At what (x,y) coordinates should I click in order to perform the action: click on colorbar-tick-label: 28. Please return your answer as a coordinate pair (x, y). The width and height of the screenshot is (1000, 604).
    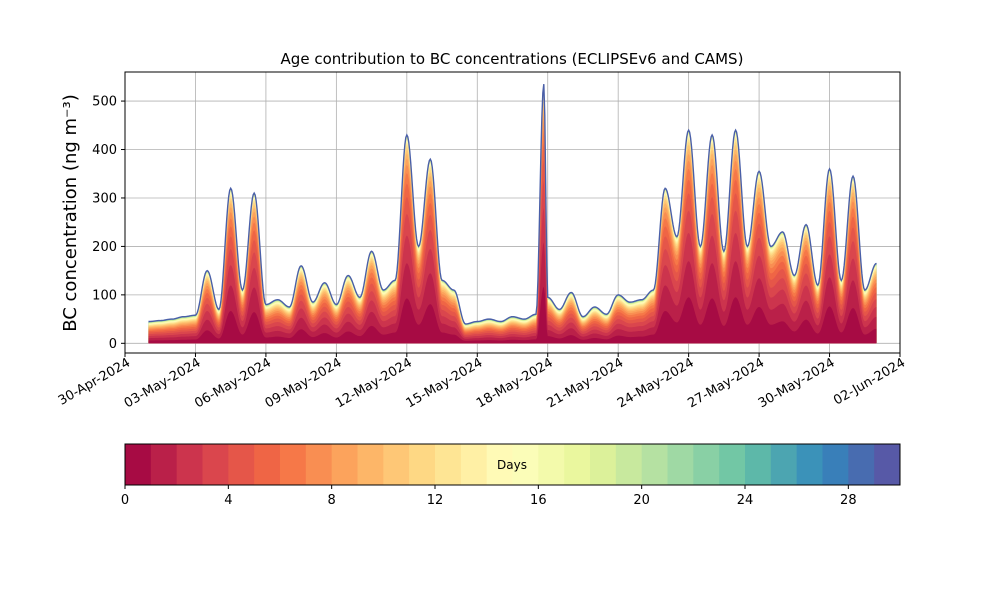
    Looking at the image, I should click on (848, 500).